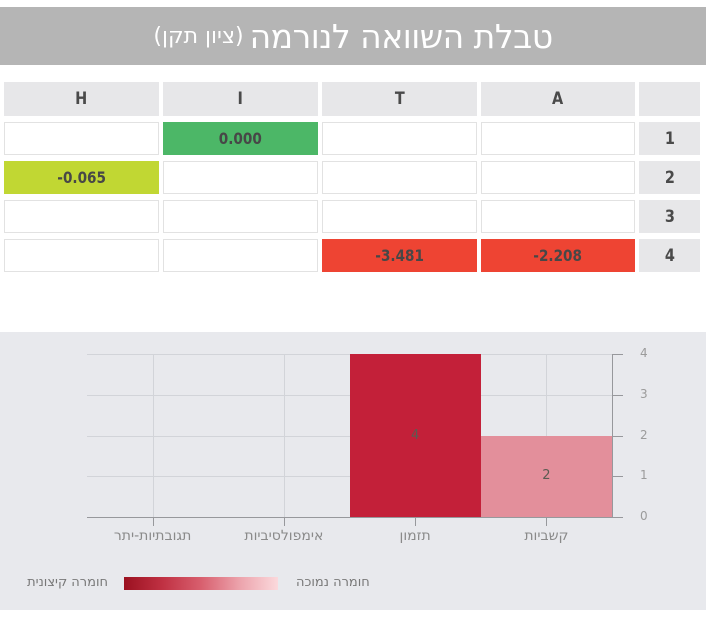 The height and width of the screenshot is (630, 706). Describe the element at coordinates (240, 255) in the screenshot. I see `table-cell-r4-i` at that location.